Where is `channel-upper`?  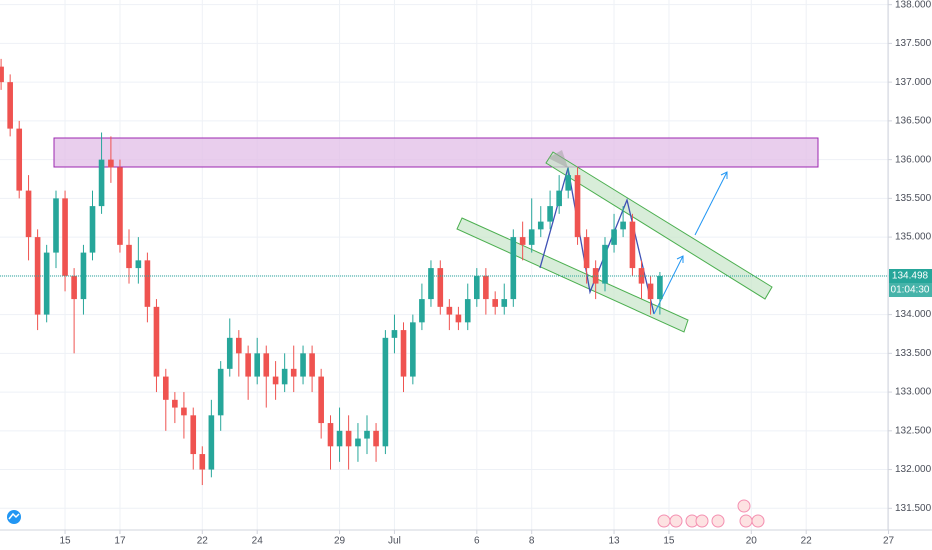 channel-upper is located at coordinates (659, 225).